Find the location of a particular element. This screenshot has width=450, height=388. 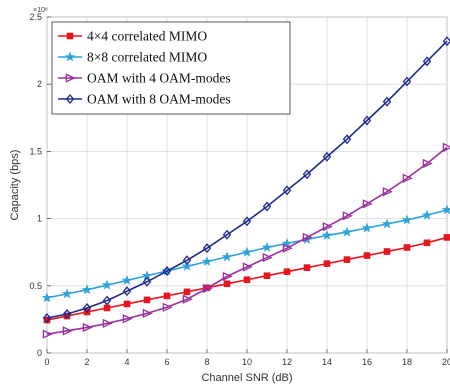

y-tick-label: 2.5 is located at coordinates (35, 17).